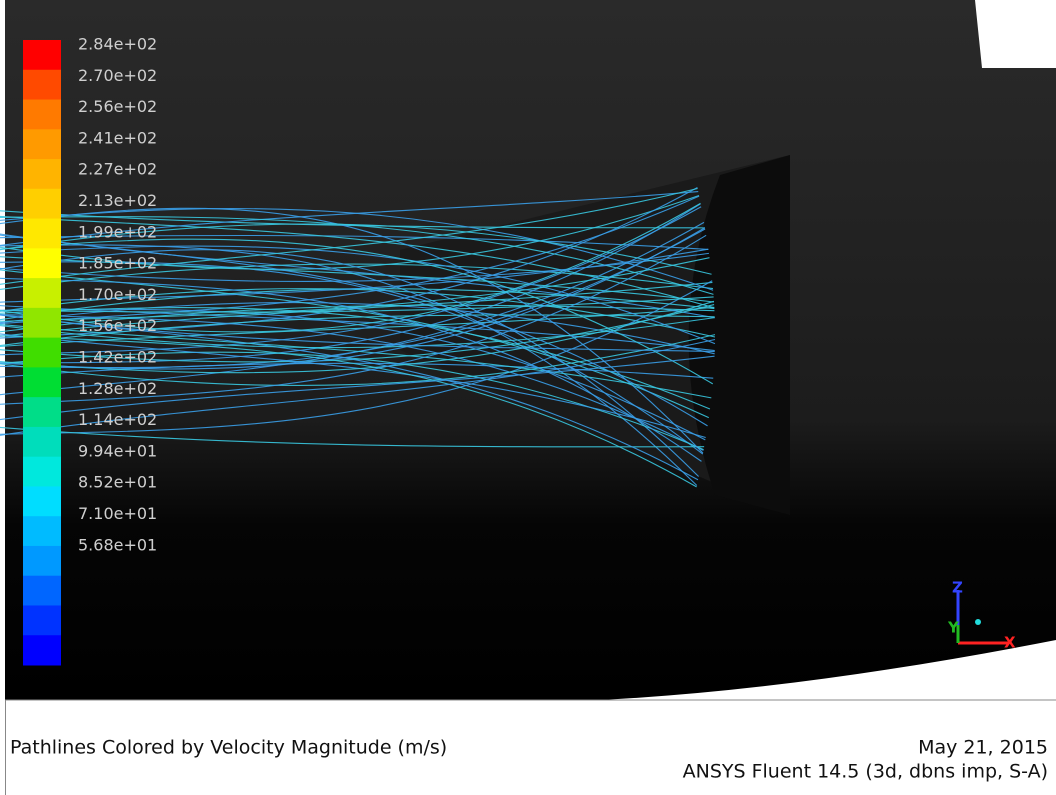  I want to click on colorbar-label: 1.85e+02, so click(117, 263).